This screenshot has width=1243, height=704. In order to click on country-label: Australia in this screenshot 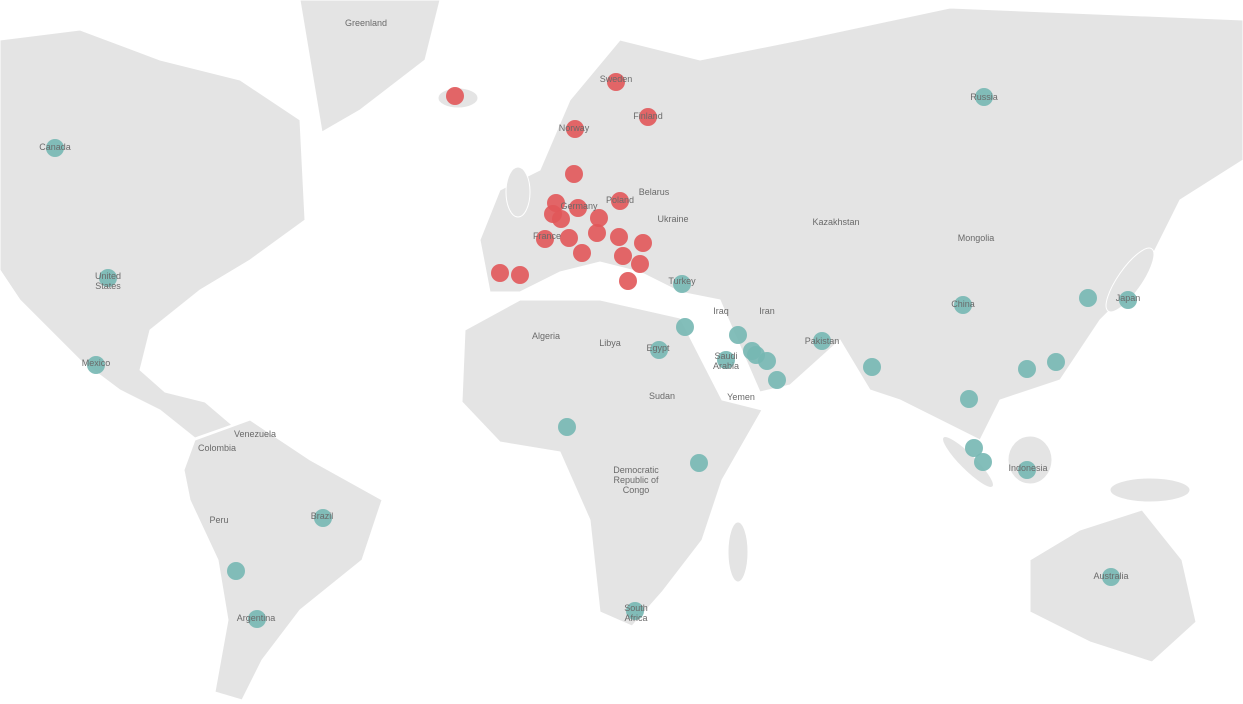, I will do `click(1111, 576)`.